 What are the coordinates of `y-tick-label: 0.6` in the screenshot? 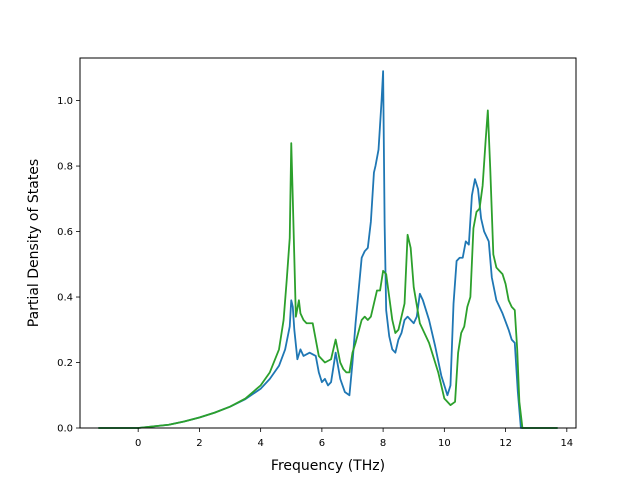 It's located at (65, 232).